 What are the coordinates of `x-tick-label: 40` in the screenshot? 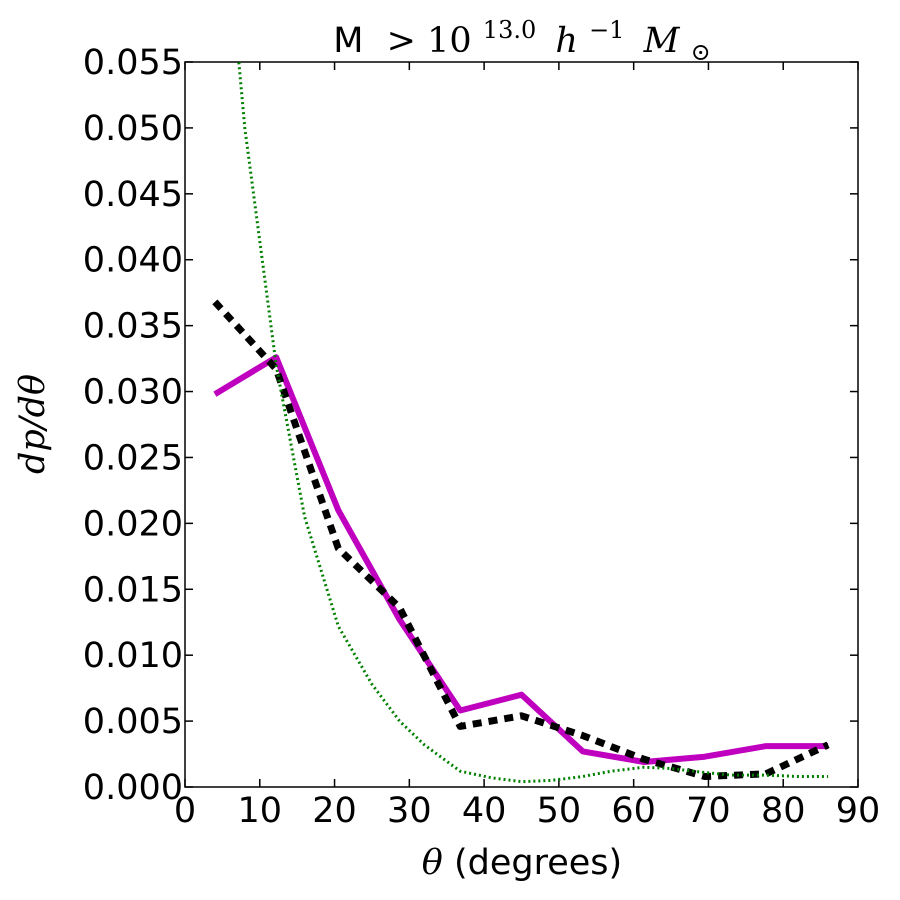 It's located at (484, 811).